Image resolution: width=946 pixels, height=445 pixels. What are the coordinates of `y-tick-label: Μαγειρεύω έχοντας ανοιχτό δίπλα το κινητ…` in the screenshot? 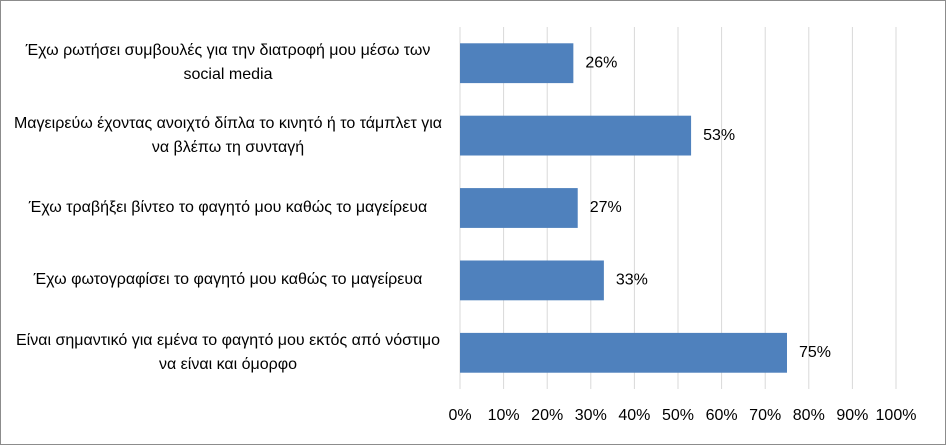 It's located at (228, 135).